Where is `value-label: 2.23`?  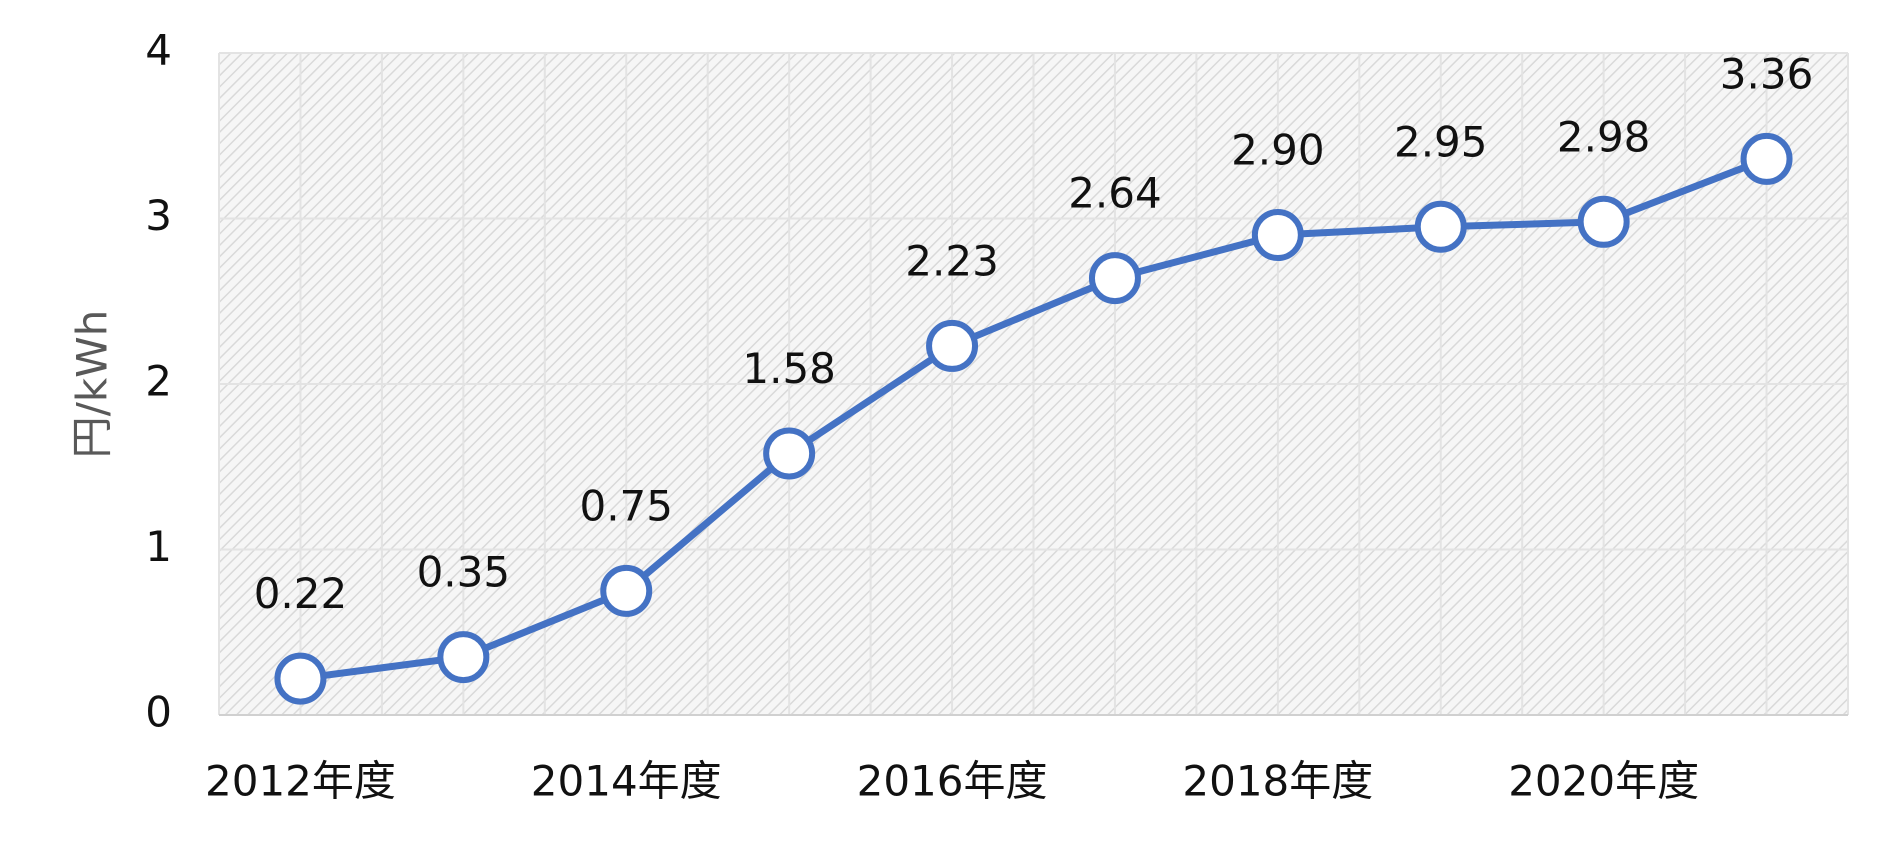 value-label: 2.23 is located at coordinates (952, 260).